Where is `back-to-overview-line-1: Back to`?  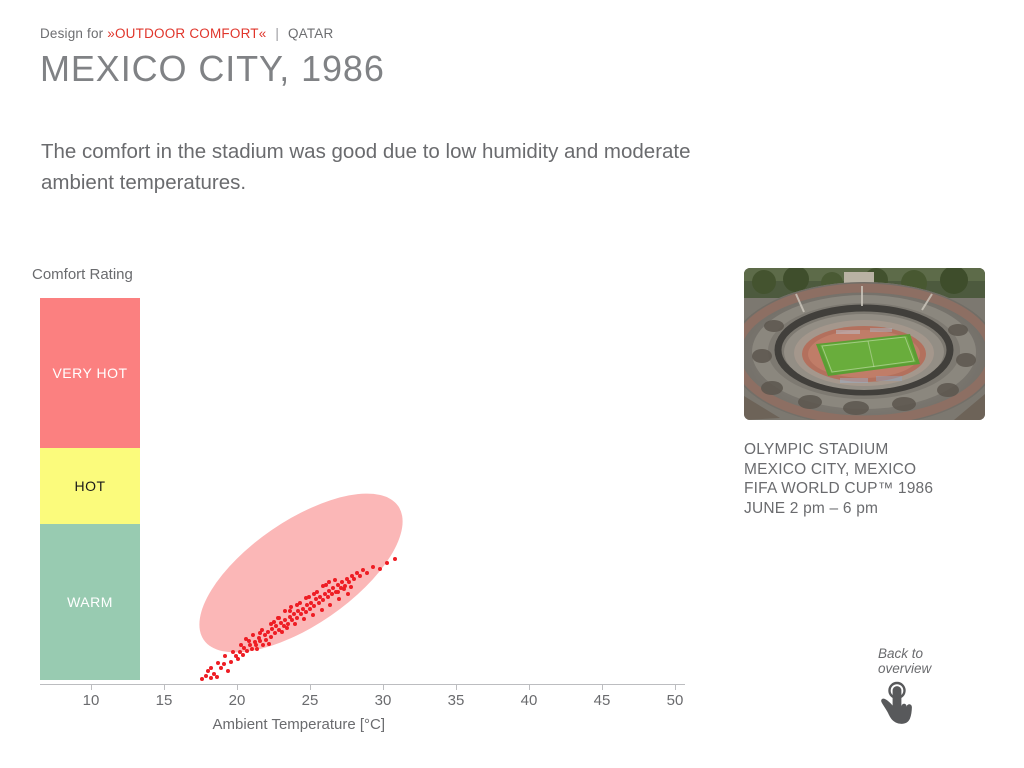
back-to-overview-line-1: Back to is located at coordinates (901, 653).